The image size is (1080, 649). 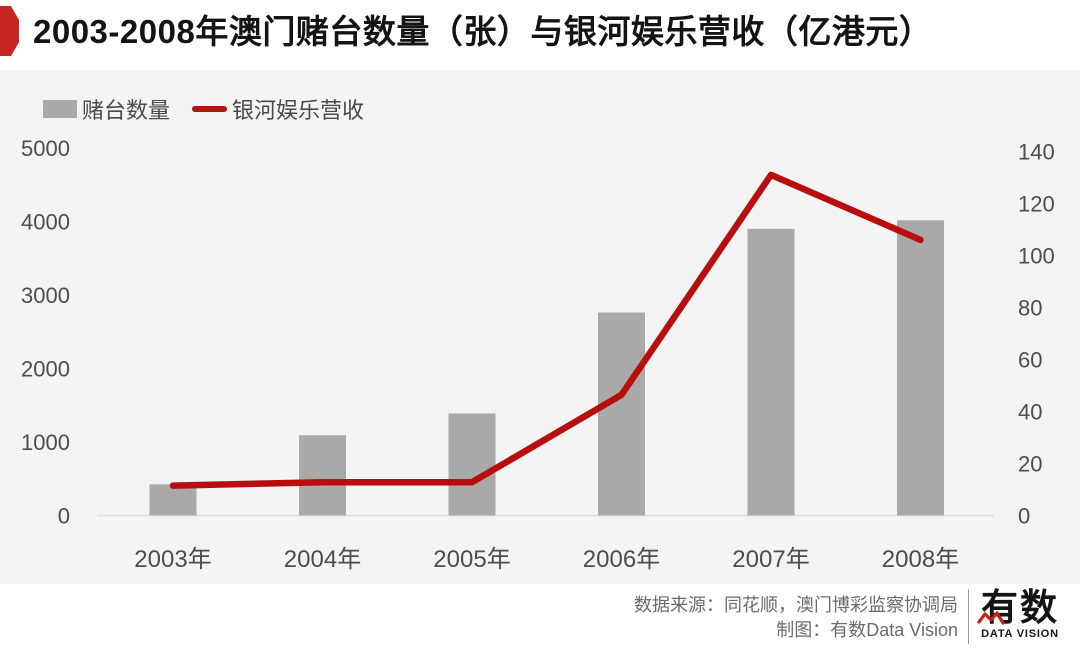 What do you see at coordinates (1030, 412) in the screenshot?
I see `right-axis-tick-40: 40` at bounding box center [1030, 412].